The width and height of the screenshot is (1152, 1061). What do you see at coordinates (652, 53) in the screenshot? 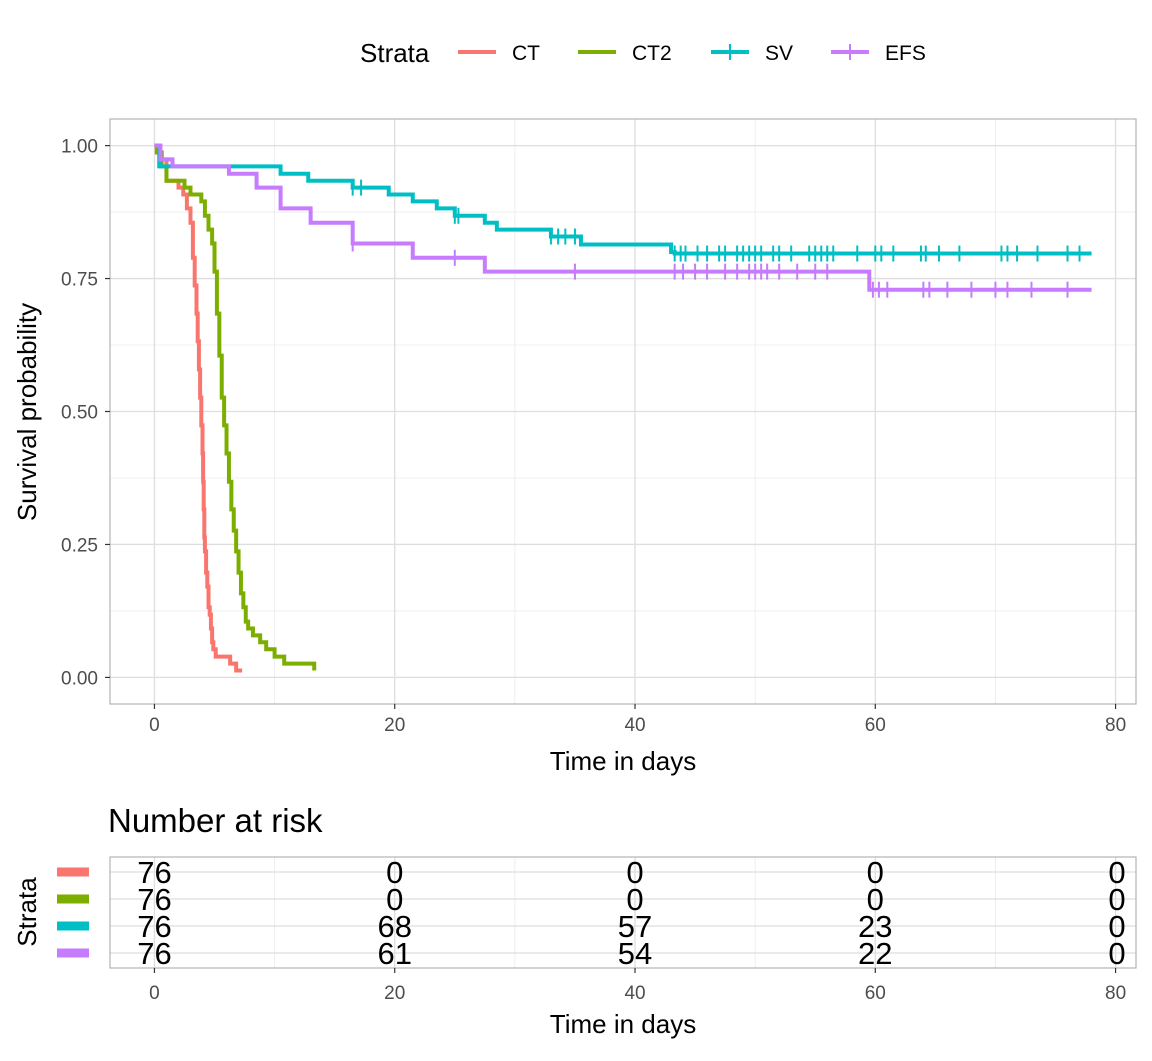
I see `legend-label-ct2: CT2` at bounding box center [652, 53].